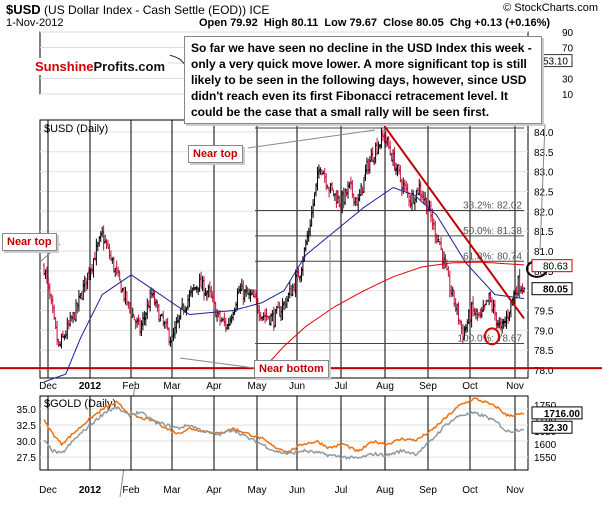 Image resolution: width=602 pixels, height=507 pixels. I want to click on fib-level-label: 38.2%: 82.02, so click(492, 205).